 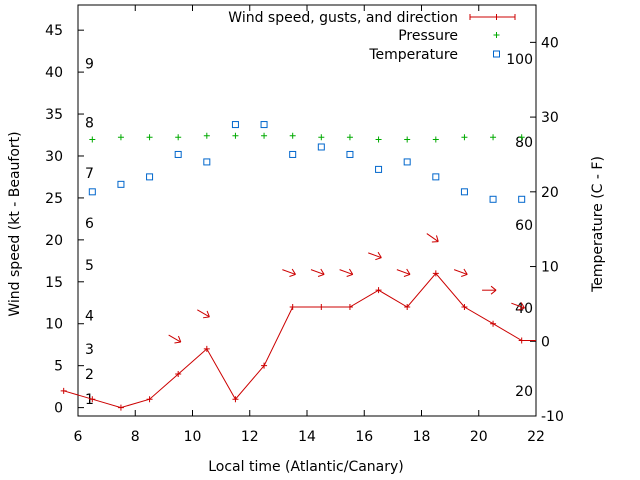 I want to click on beaufort-label: 2, so click(x=89, y=375).